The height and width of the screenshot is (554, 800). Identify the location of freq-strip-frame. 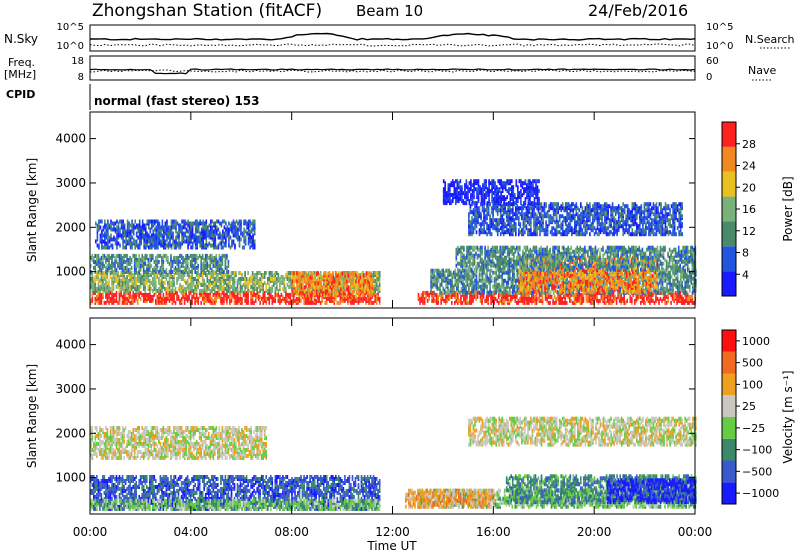
(392, 68).